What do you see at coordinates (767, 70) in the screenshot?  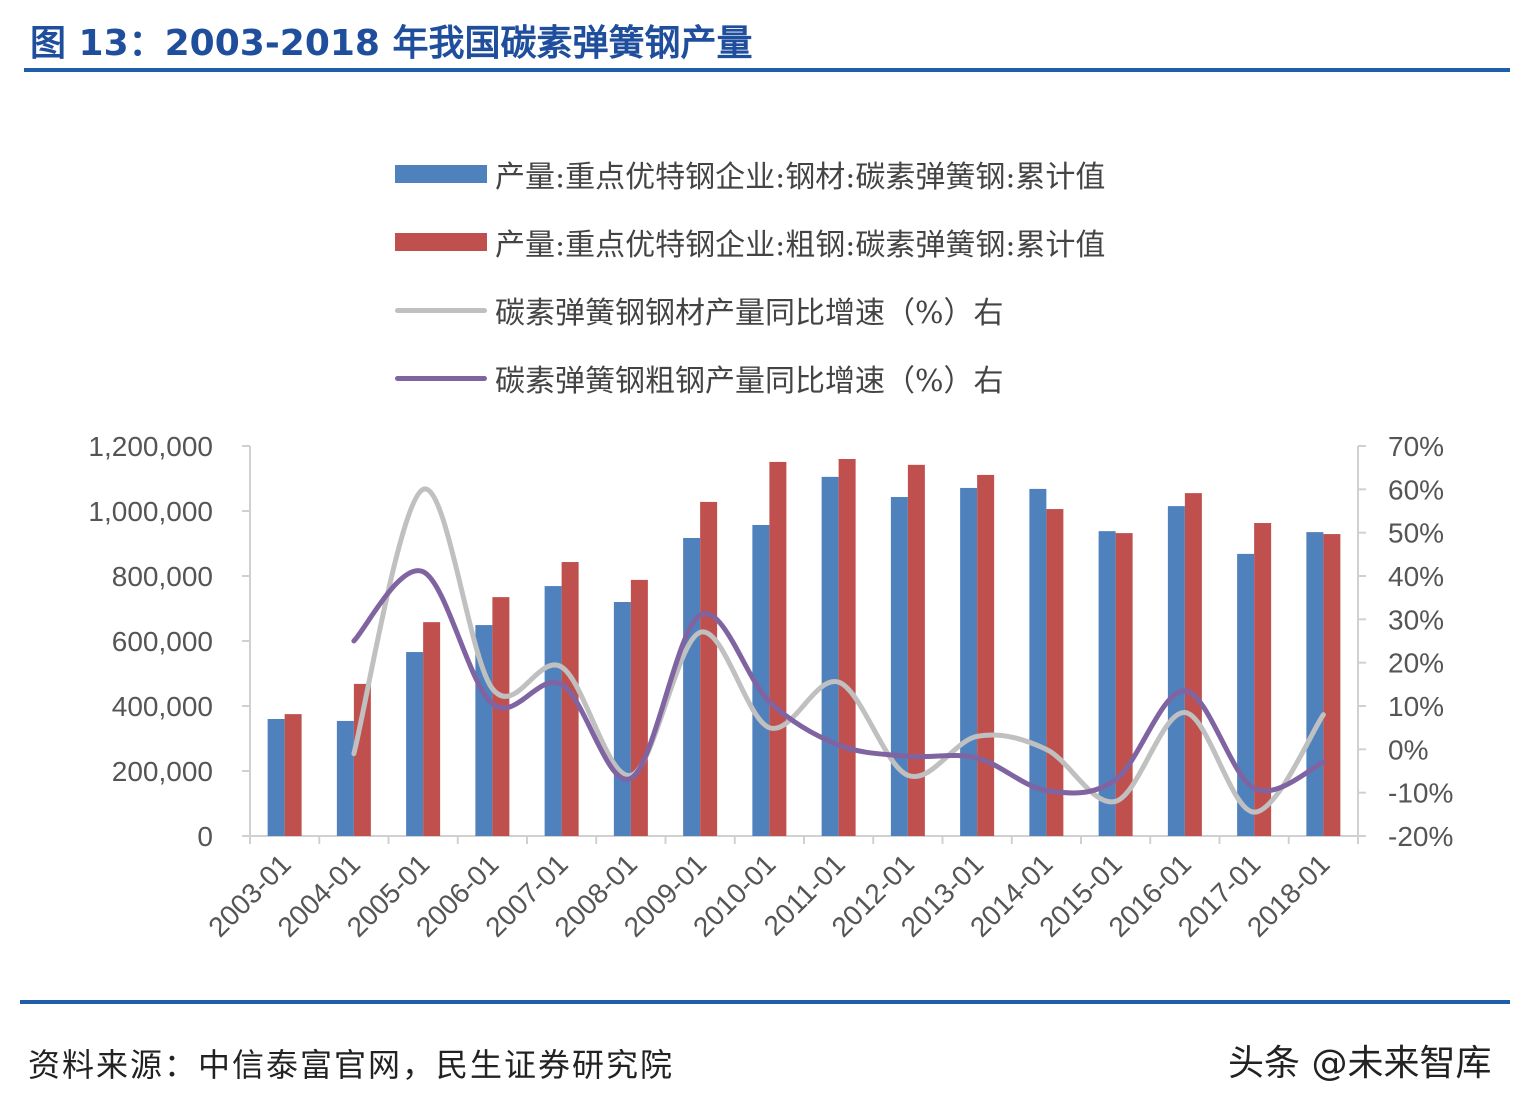 I see `title-rule` at bounding box center [767, 70].